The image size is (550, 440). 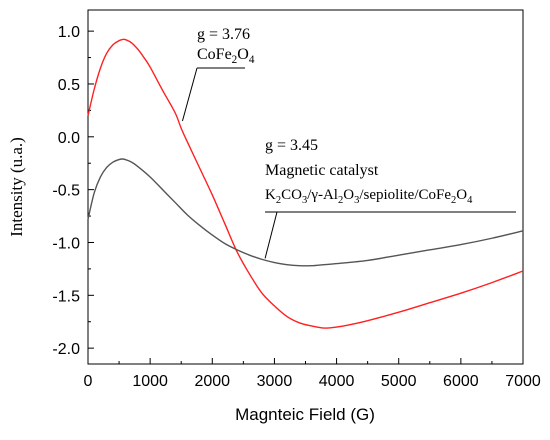 What do you see at coordinates (69, 32) in the screenshot?
I see `y-tick-label: 1.0` at bounding box center [69, 32].